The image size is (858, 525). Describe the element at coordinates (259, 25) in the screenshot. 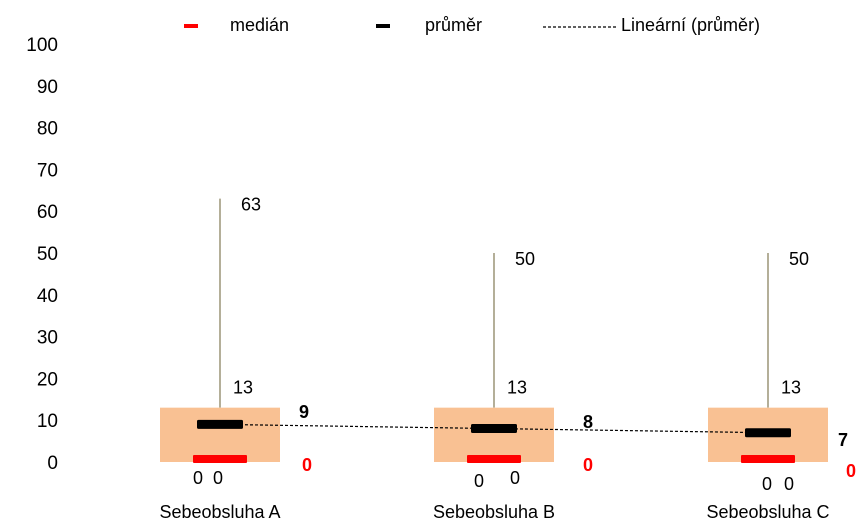

I see `legend-median-label: medián` at that location.